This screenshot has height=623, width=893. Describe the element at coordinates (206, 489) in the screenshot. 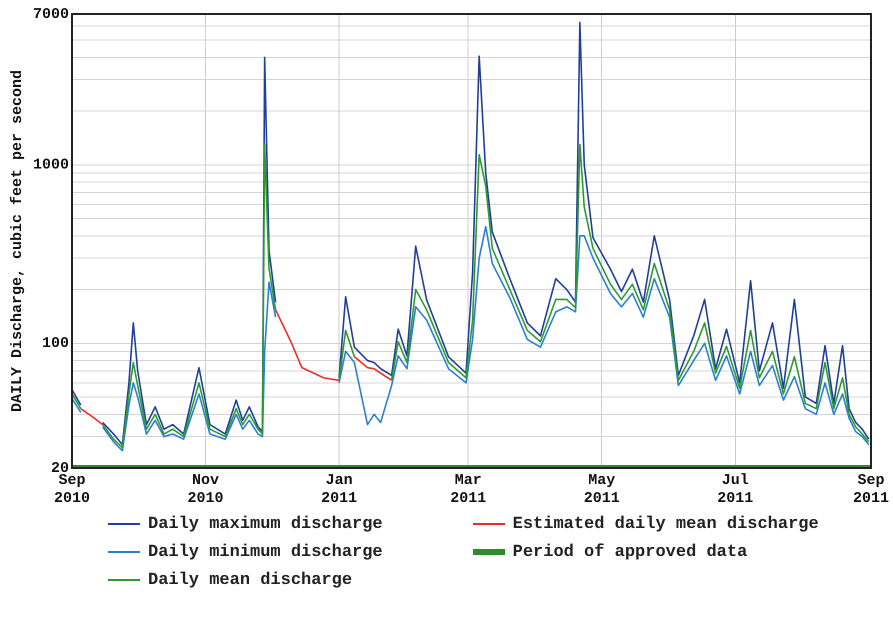

I see `x-tick-label: Nov 2010` at that location.